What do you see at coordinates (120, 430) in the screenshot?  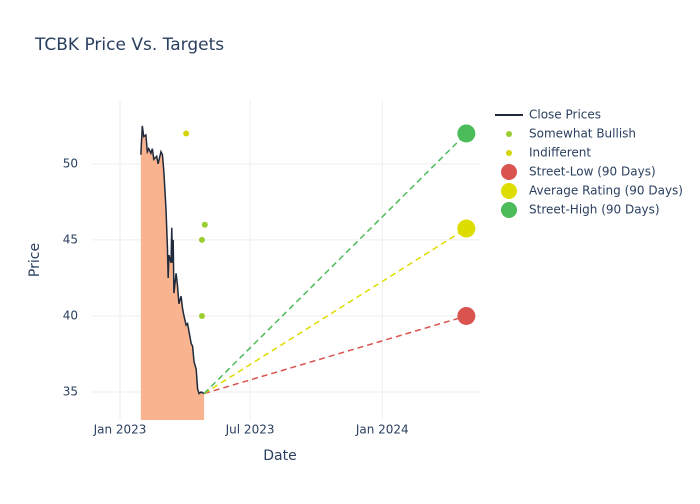 I see `x-tick-label: Jan 2023` at bounding box center [120, 430].